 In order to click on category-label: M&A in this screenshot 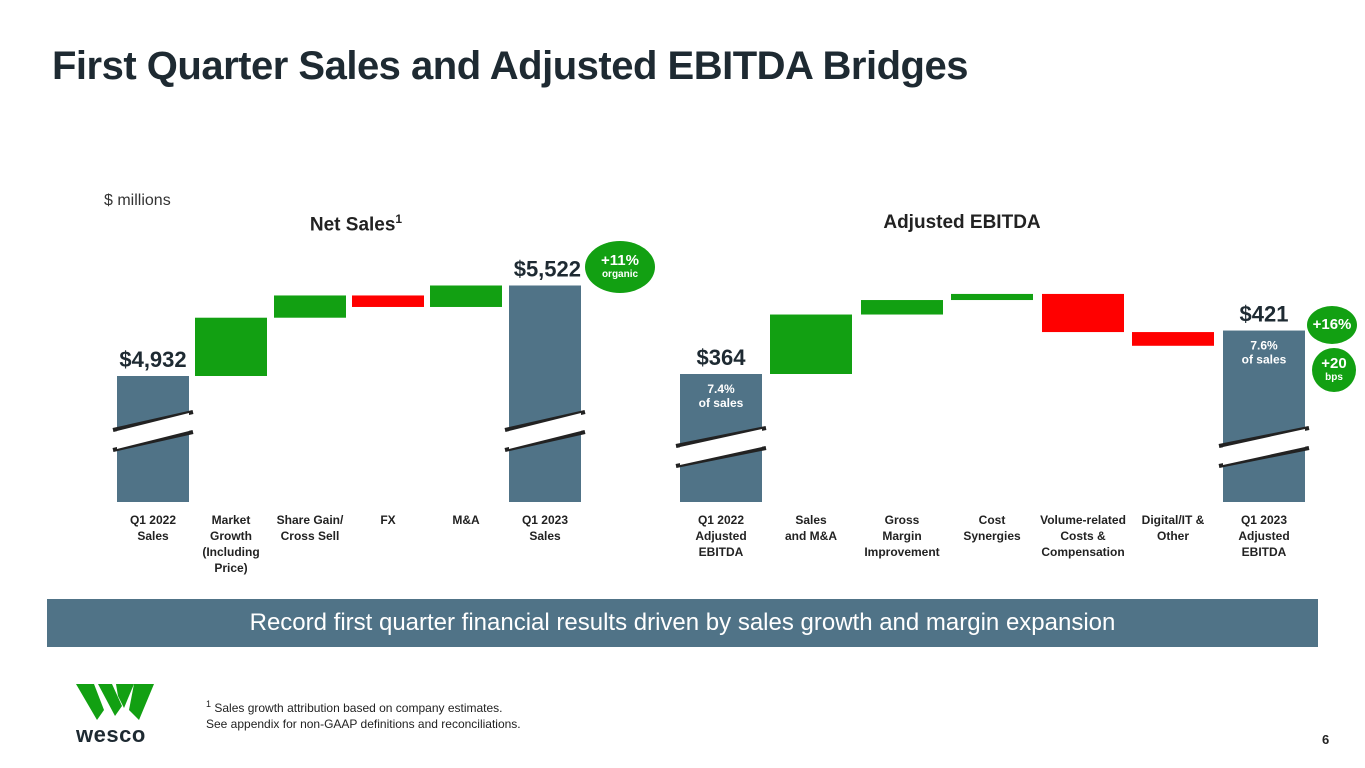, I will do `click(466, 520)`.